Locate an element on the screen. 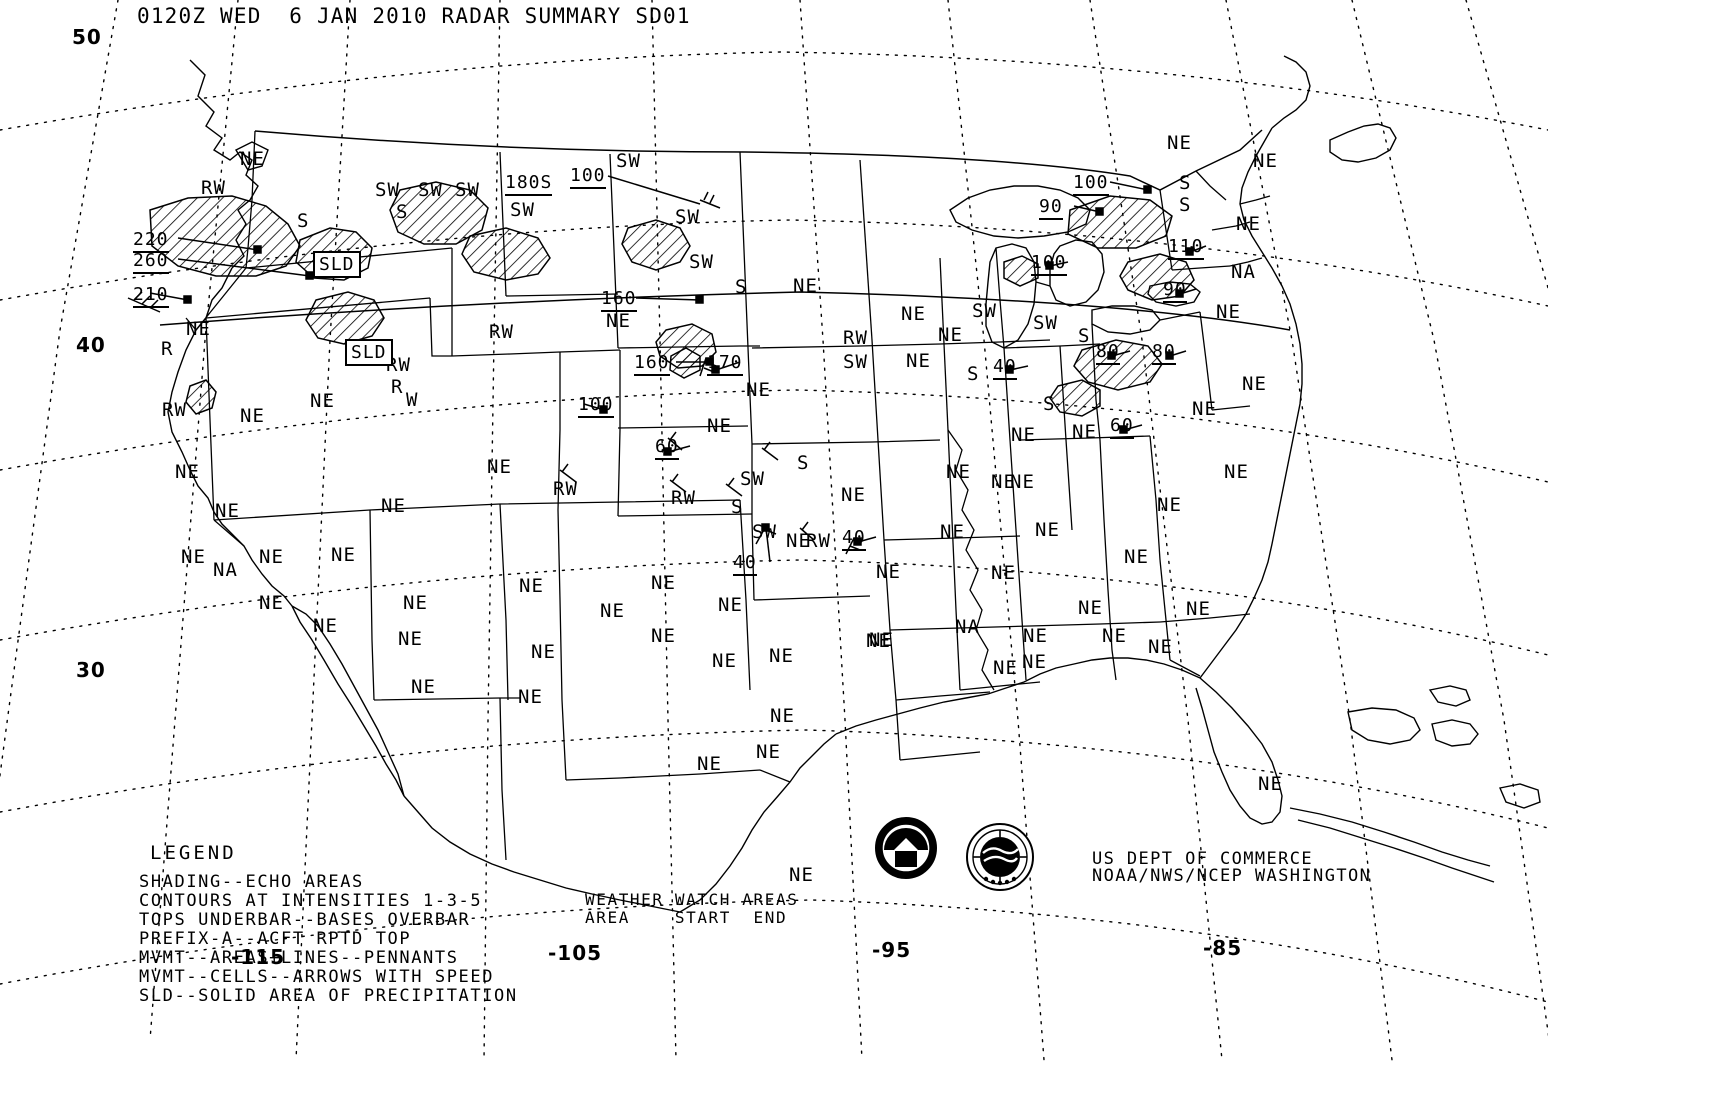 The width and height of the screenshot is (1720, 1106). legend-line: MVMT--CELLS--ARROWS WITH SPEED is located at coordinates (317, 977).